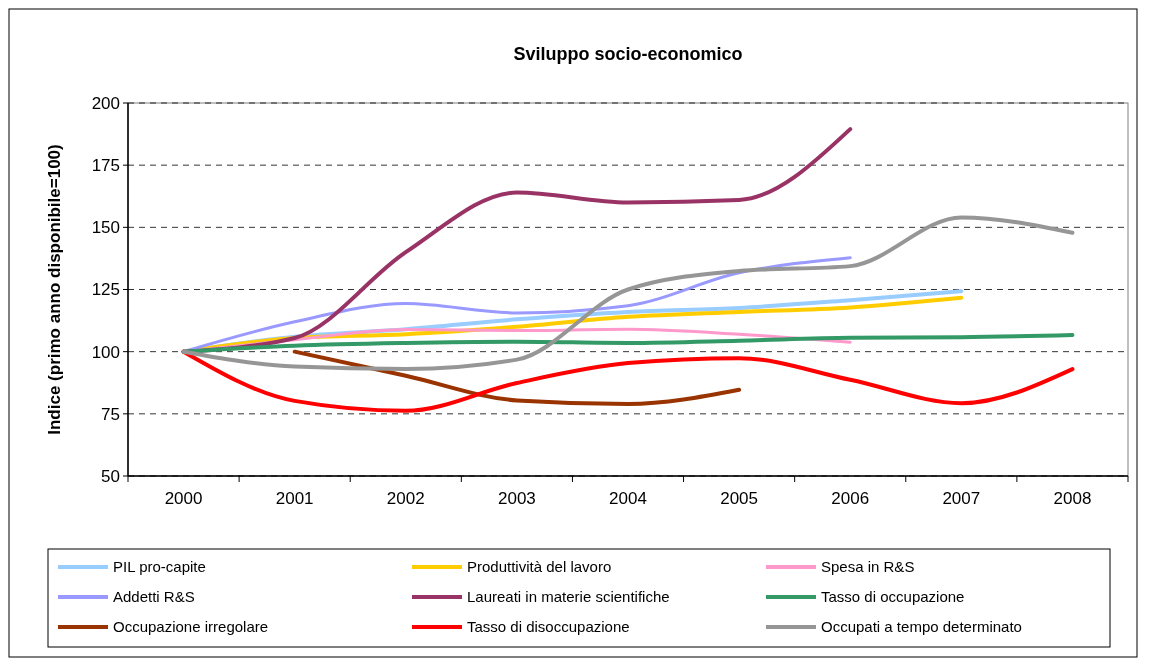 This screenshot has height=669, width=1149. I want to click on legend-label: Occupati a tempo determinato, so click(921, 627).